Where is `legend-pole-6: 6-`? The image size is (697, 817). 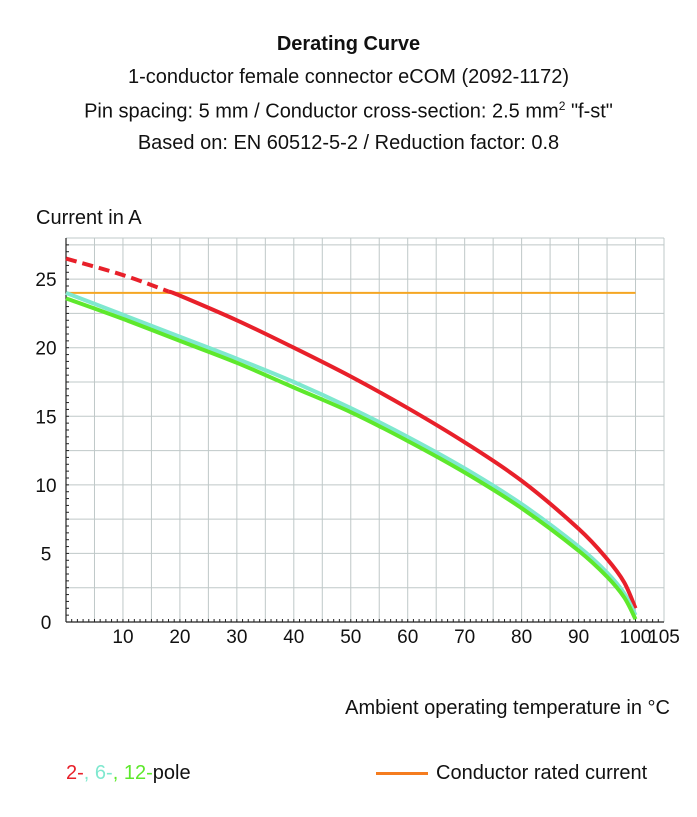 legend-pole-6: 6- is located at coordinates (103, 773).